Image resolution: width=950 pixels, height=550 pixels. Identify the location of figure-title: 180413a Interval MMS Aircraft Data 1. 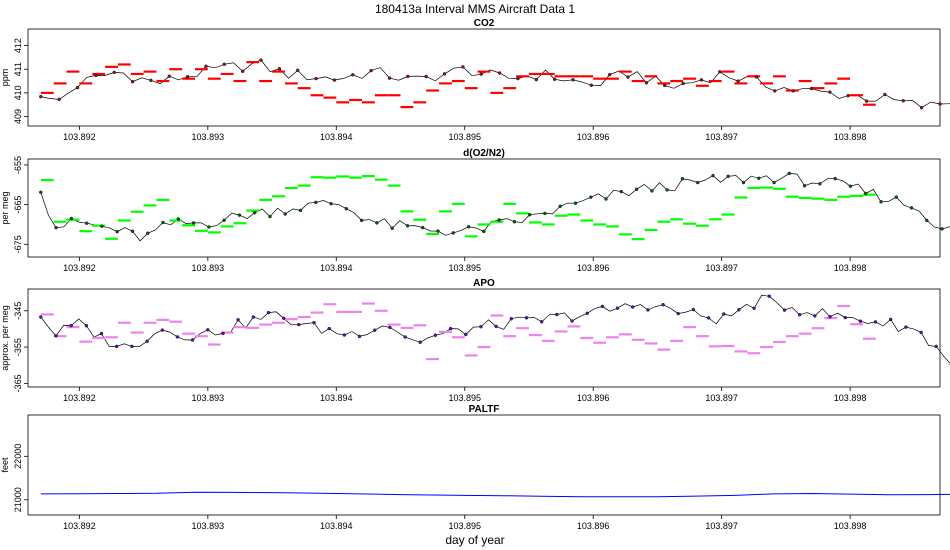
(475, 9).